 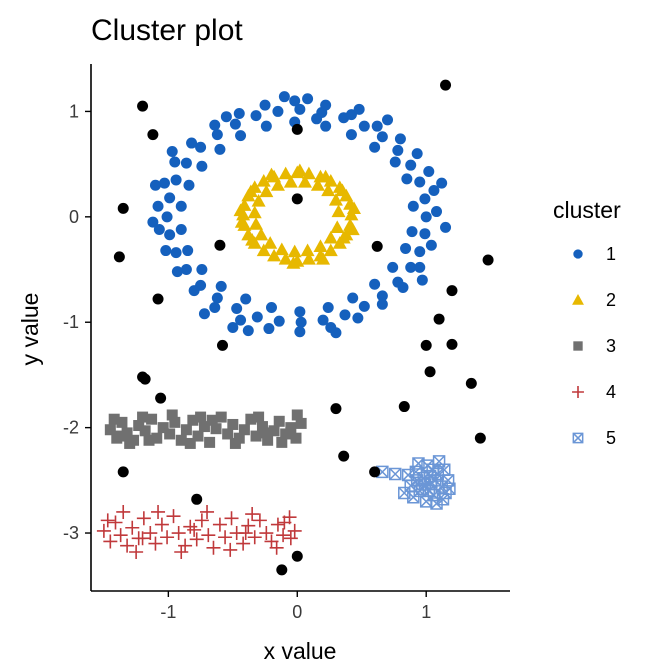 I want to click on x-axis-title: x value, so click(x=300, y=651).